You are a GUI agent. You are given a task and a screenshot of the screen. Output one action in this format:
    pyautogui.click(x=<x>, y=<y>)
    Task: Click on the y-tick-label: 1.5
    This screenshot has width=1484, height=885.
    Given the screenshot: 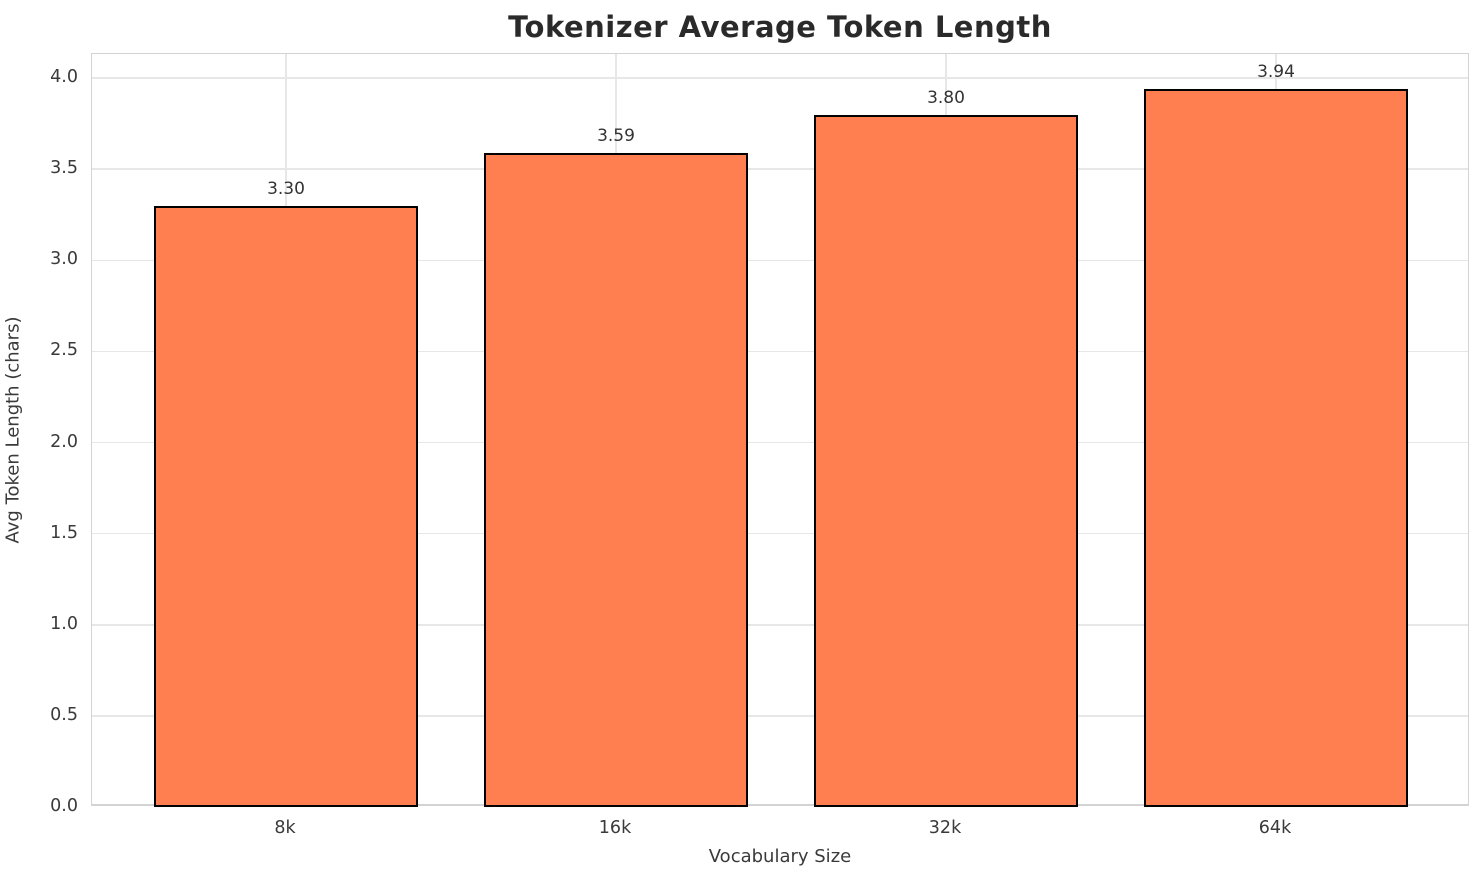 What is the action you would take?
    pyautogui.click(x=64, y=532)
    